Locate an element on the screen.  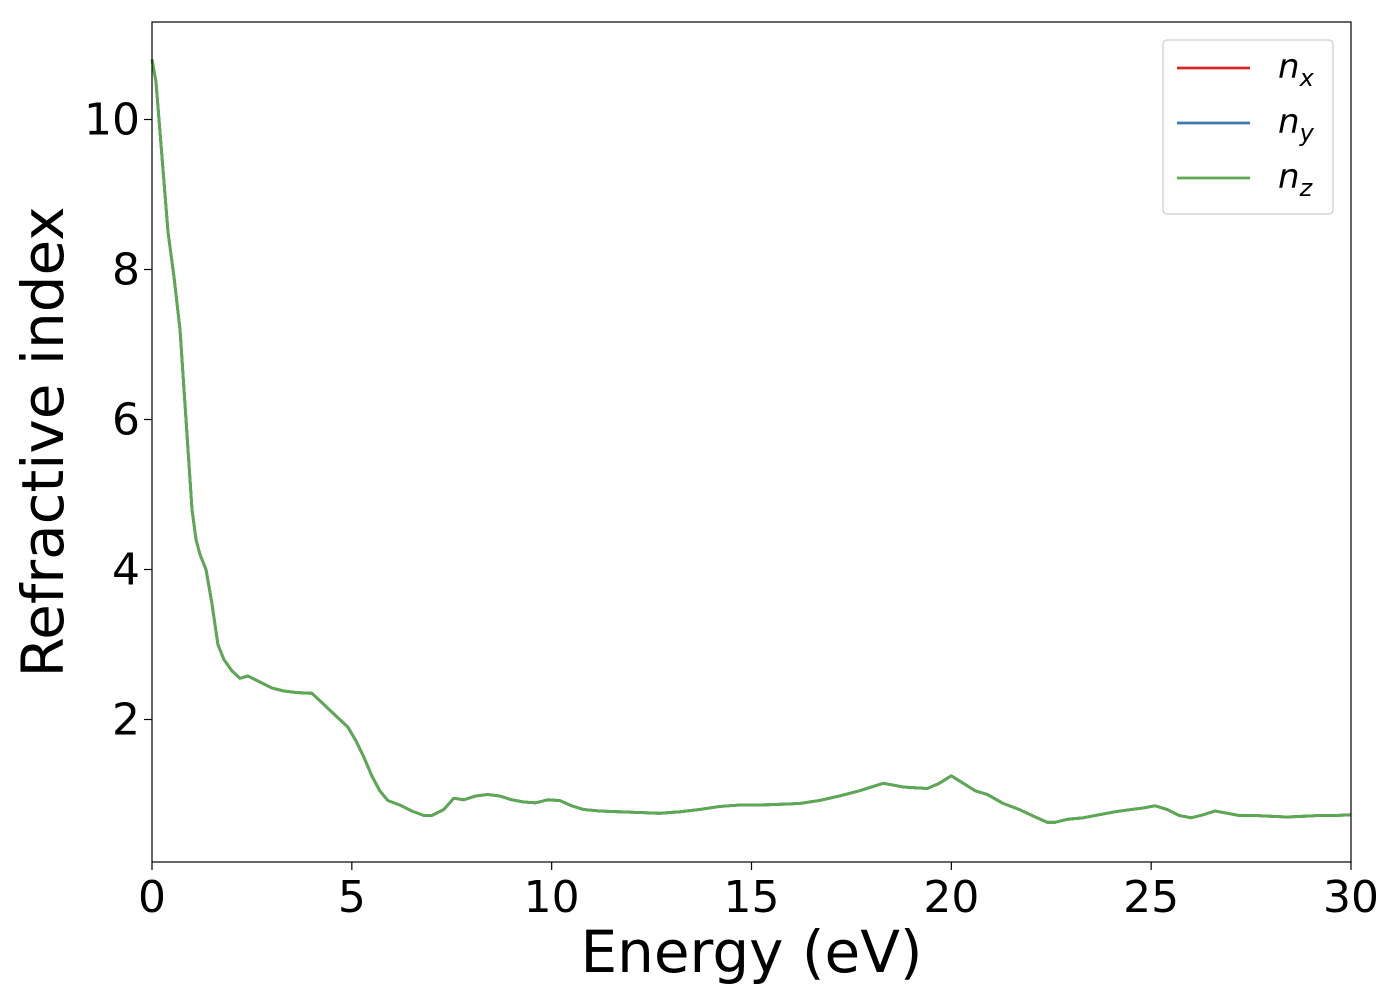
y-axis-ticks: 2 4 6 8 10 is located at coordinates (118, 420).